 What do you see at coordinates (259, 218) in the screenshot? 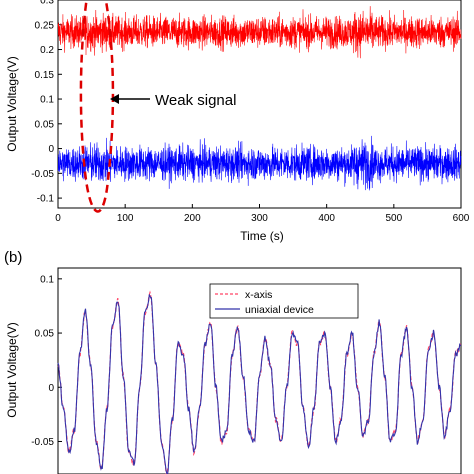
I see `x-tick-label: 300` at bounding box center [259, 218].